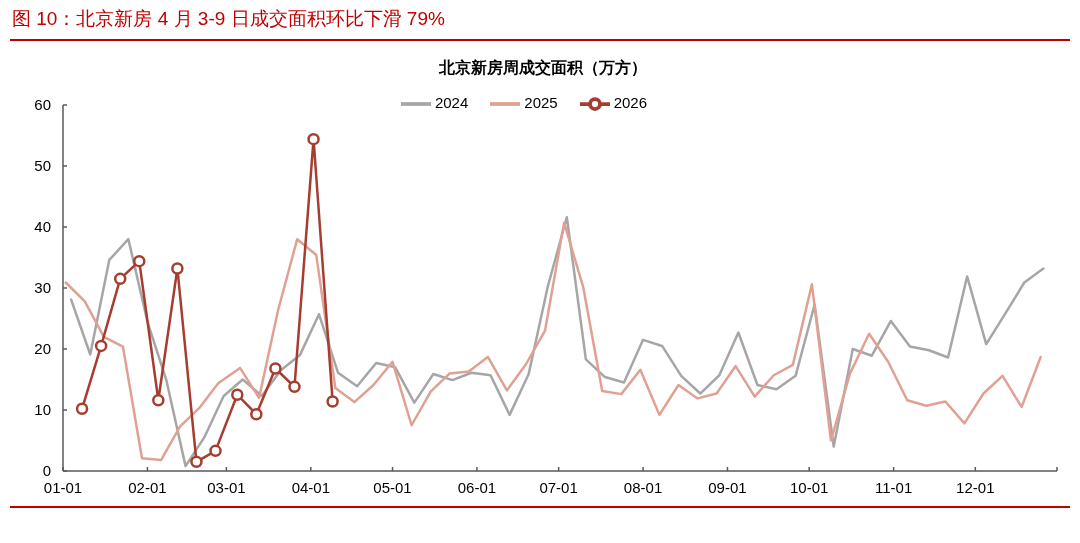 The image size is (1080, 543). I want to click on x-tick-label: 12-01, so click(975, 487).